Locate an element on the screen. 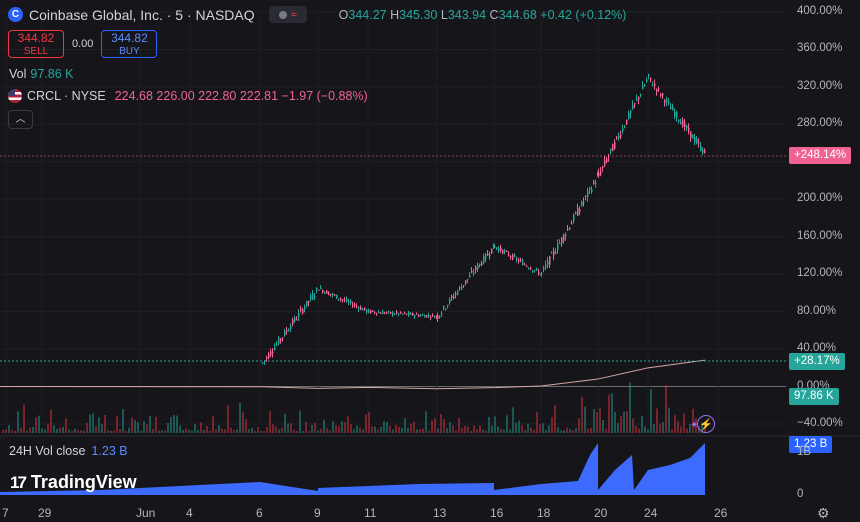  compare-indicator-toggle: ≈ is located at coordinates (287, 14).